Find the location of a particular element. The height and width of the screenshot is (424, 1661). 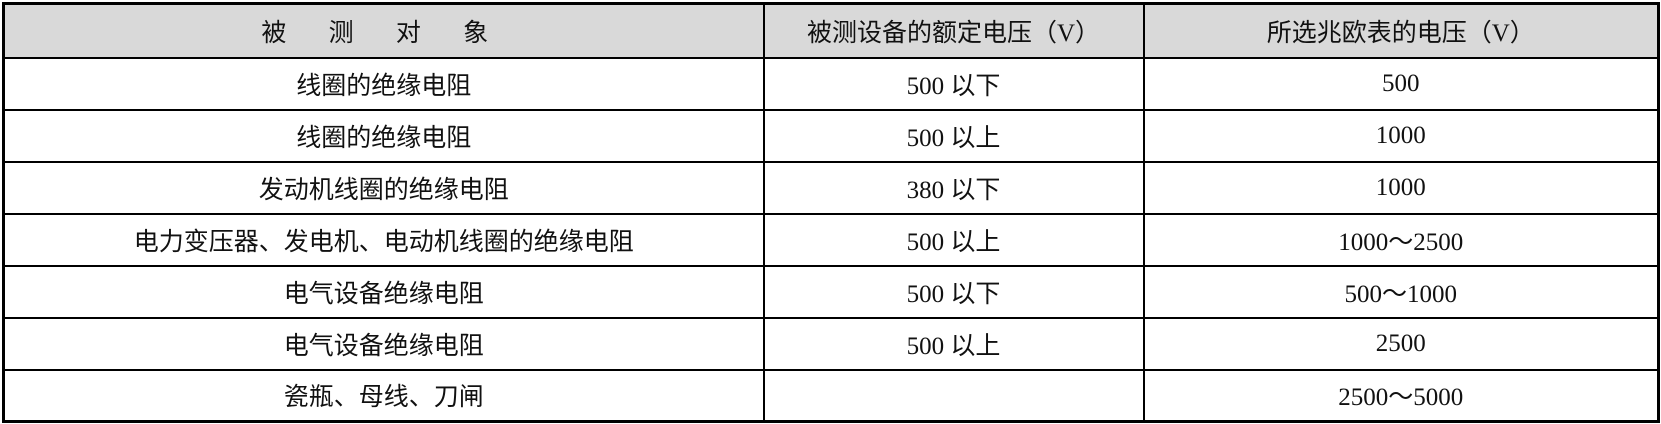

cell-test-object: 发动机线圈的绝缘电阻 is located at coordinates (383, 187).